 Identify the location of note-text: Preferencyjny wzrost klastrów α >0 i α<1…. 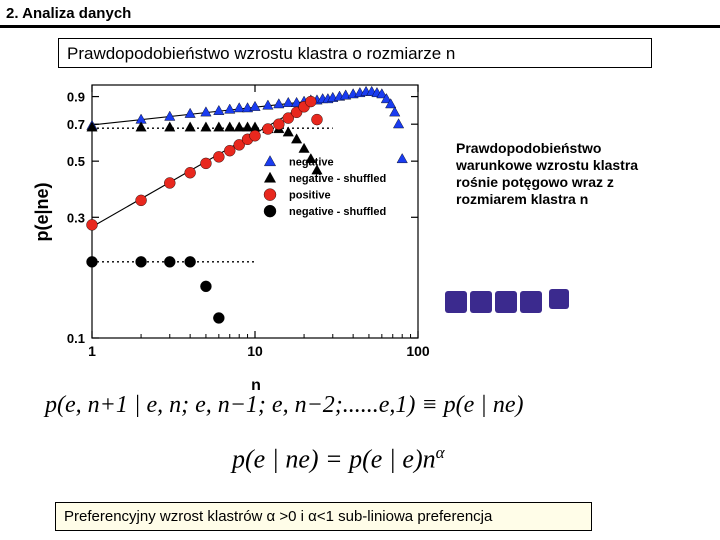
(278, 516).